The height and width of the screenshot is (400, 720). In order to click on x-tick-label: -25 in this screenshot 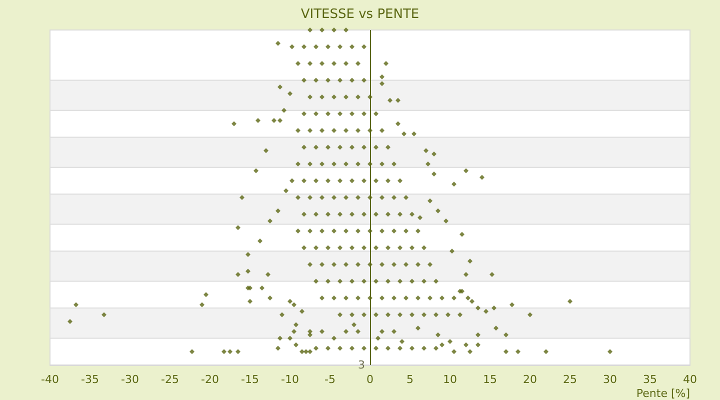, I will do `click(170, 379)`.